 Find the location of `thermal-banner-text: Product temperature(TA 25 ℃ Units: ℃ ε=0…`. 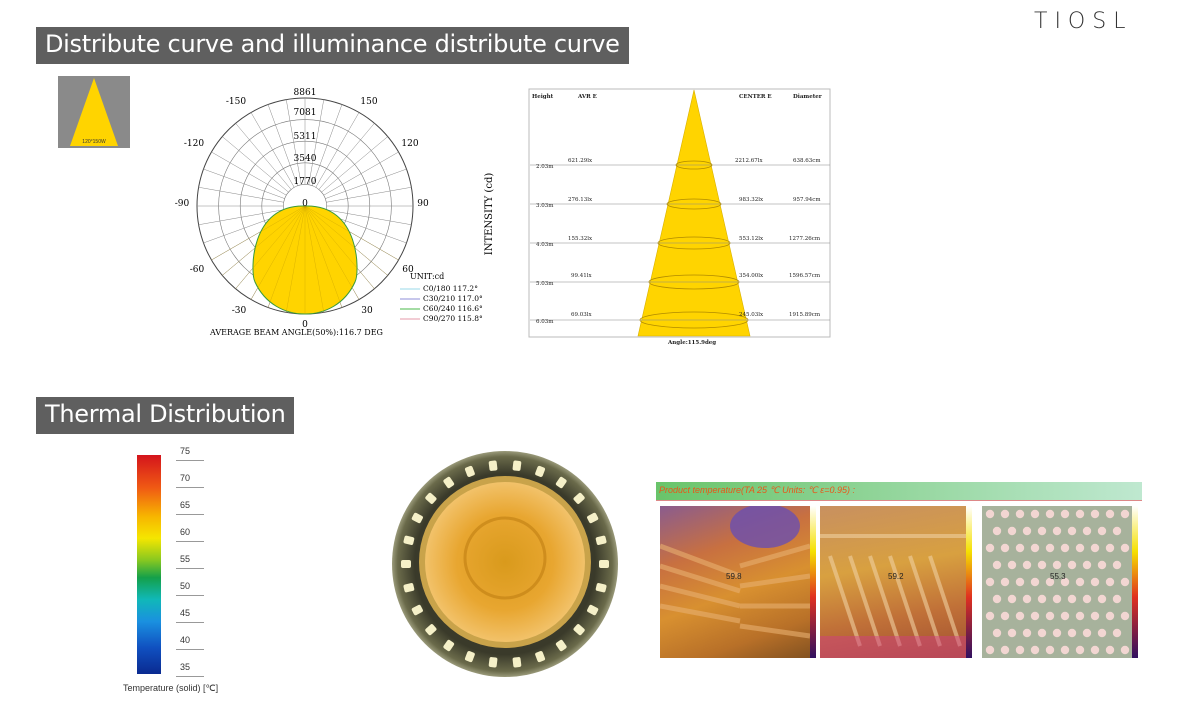

thermal-banner-text: Product temperature(TA 25 ℃ Units: ℃ ε=0… is located at coordinates (757, 490).